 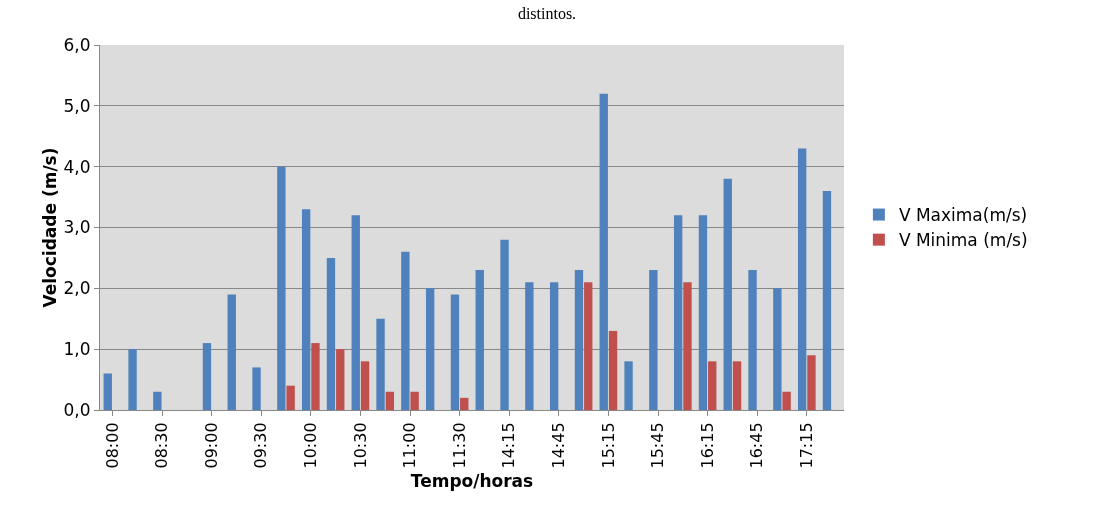 I want to click on y-tick-label: 0,0, so click(x=77, y=409).